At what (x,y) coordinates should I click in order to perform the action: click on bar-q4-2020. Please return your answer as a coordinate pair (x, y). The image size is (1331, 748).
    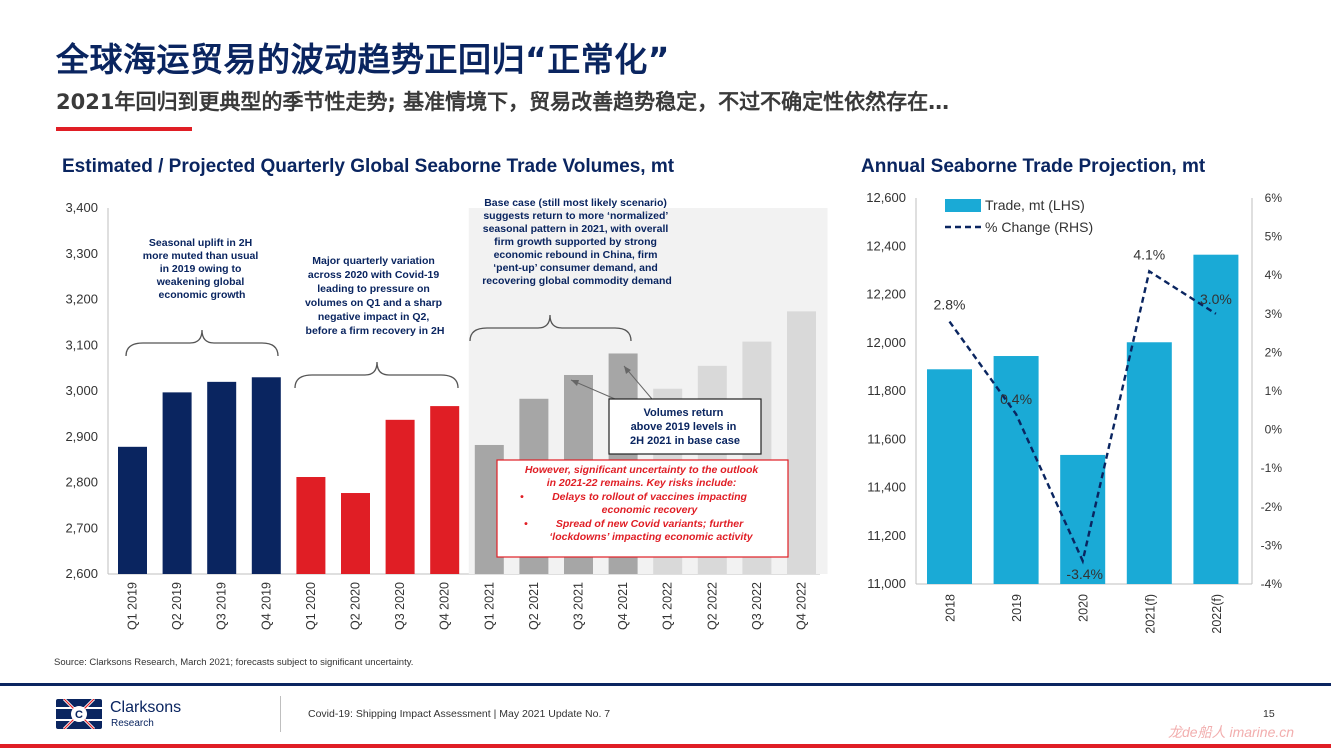
    Looking at the image, I should click on (445, 490).